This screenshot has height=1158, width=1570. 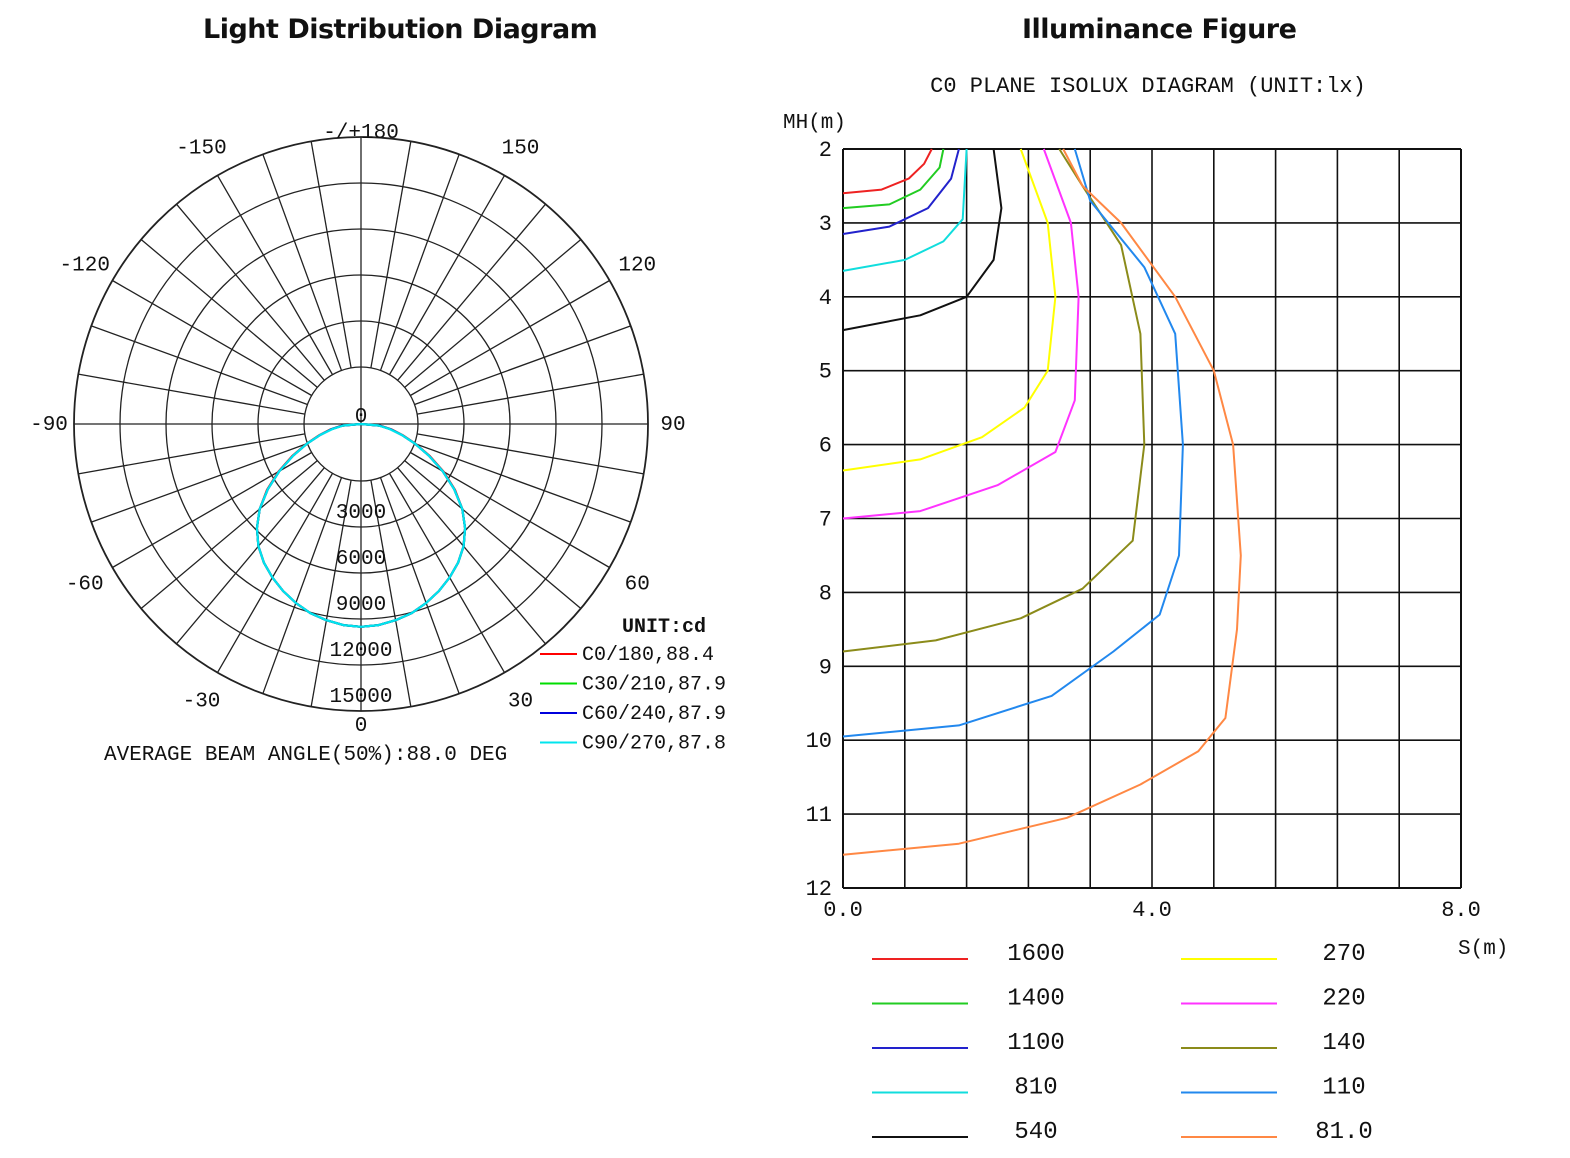 What do you see at coordinates (202, 701) in the screenshot?
I see `polar-angle-label: -30` at bounding box center [202, 701].